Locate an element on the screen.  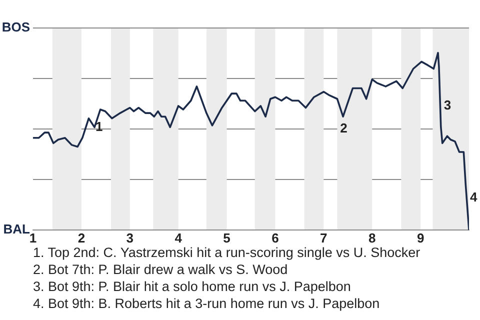
x-tick-label: 7 is located at coordinates (324, 238).